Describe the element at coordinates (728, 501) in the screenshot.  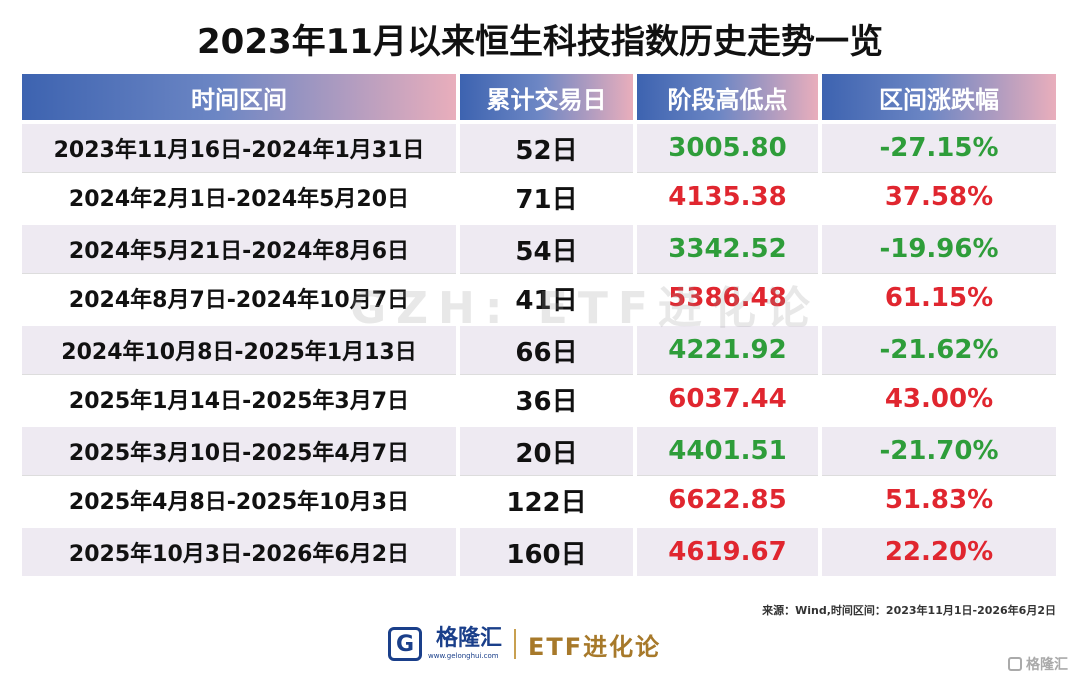
I see `level-cell: 6622.85` at that location.